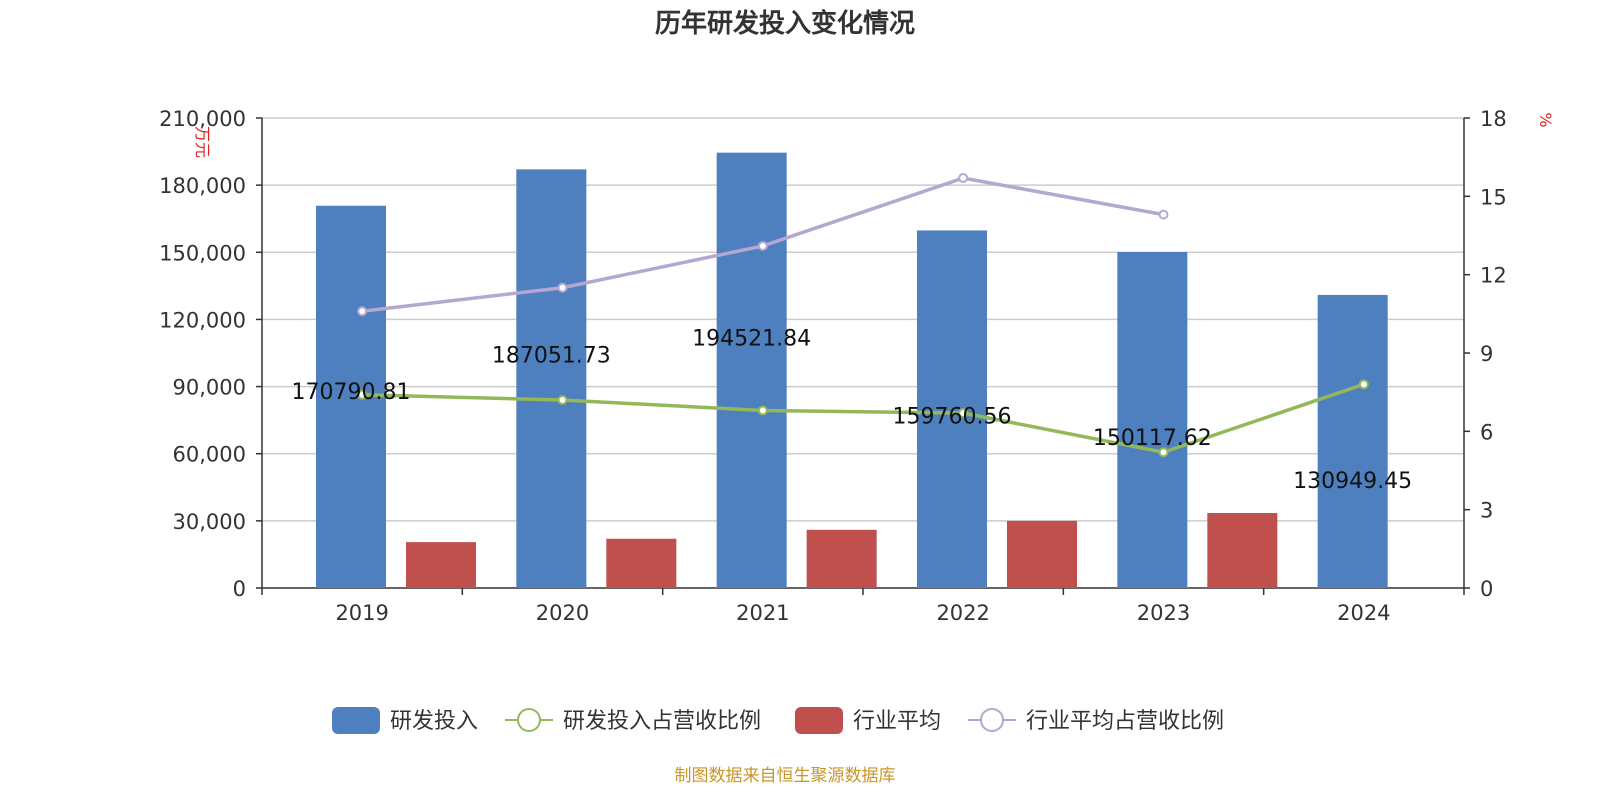 The width and height of the screenshot is (1600, 800). I want to click on left-axis-tick-label: 180,000, so click(202, 186).